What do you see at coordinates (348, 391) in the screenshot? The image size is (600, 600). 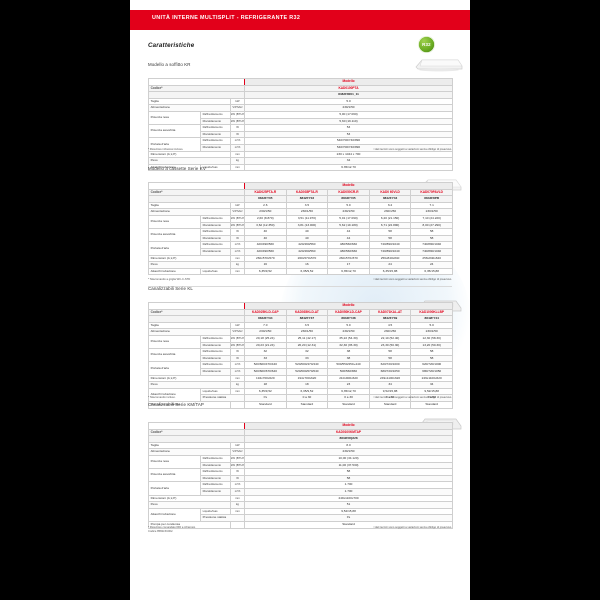 I see `cell-value: 6,35/12,70` at bounding box center [348, 391].